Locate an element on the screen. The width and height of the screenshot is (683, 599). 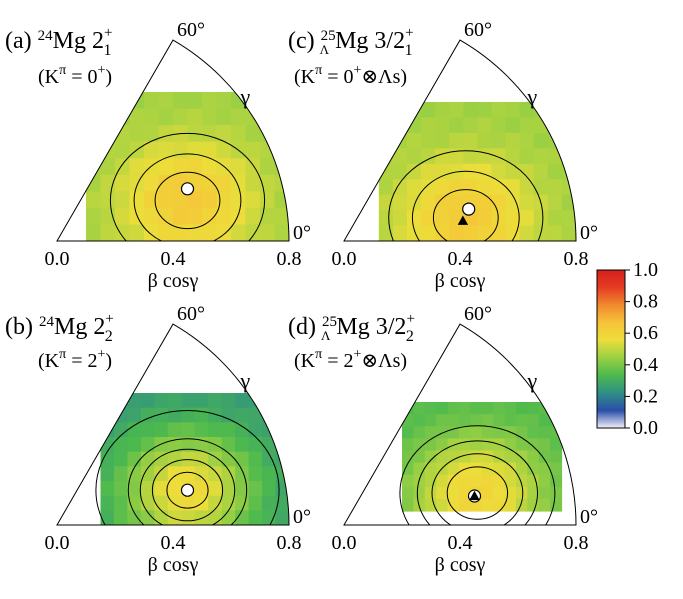
k-pi-label: (Kπ = 2+) is located at coordinates (75, 359).